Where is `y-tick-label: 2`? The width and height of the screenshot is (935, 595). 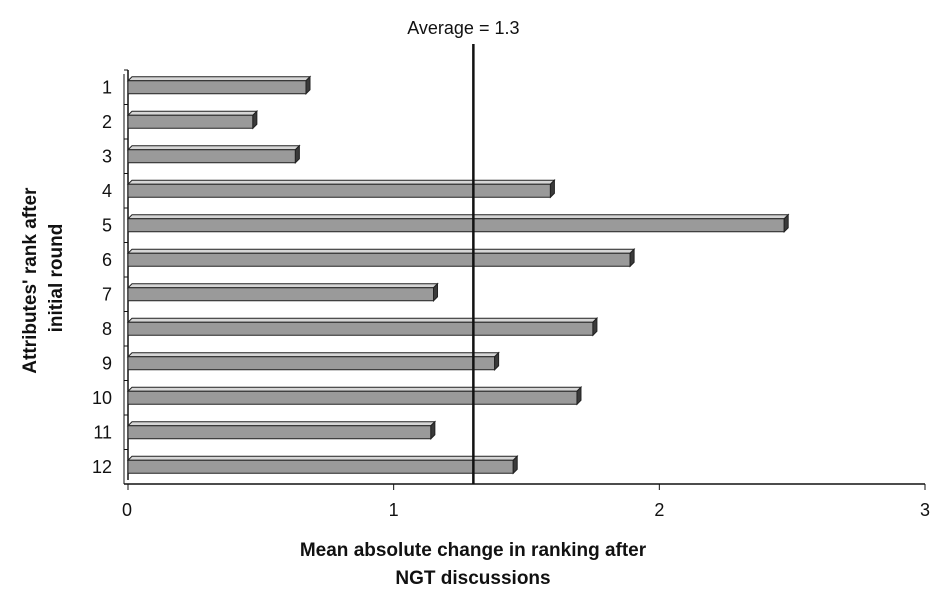 y-tick-label: 2 is located at coordinates (107, 122).